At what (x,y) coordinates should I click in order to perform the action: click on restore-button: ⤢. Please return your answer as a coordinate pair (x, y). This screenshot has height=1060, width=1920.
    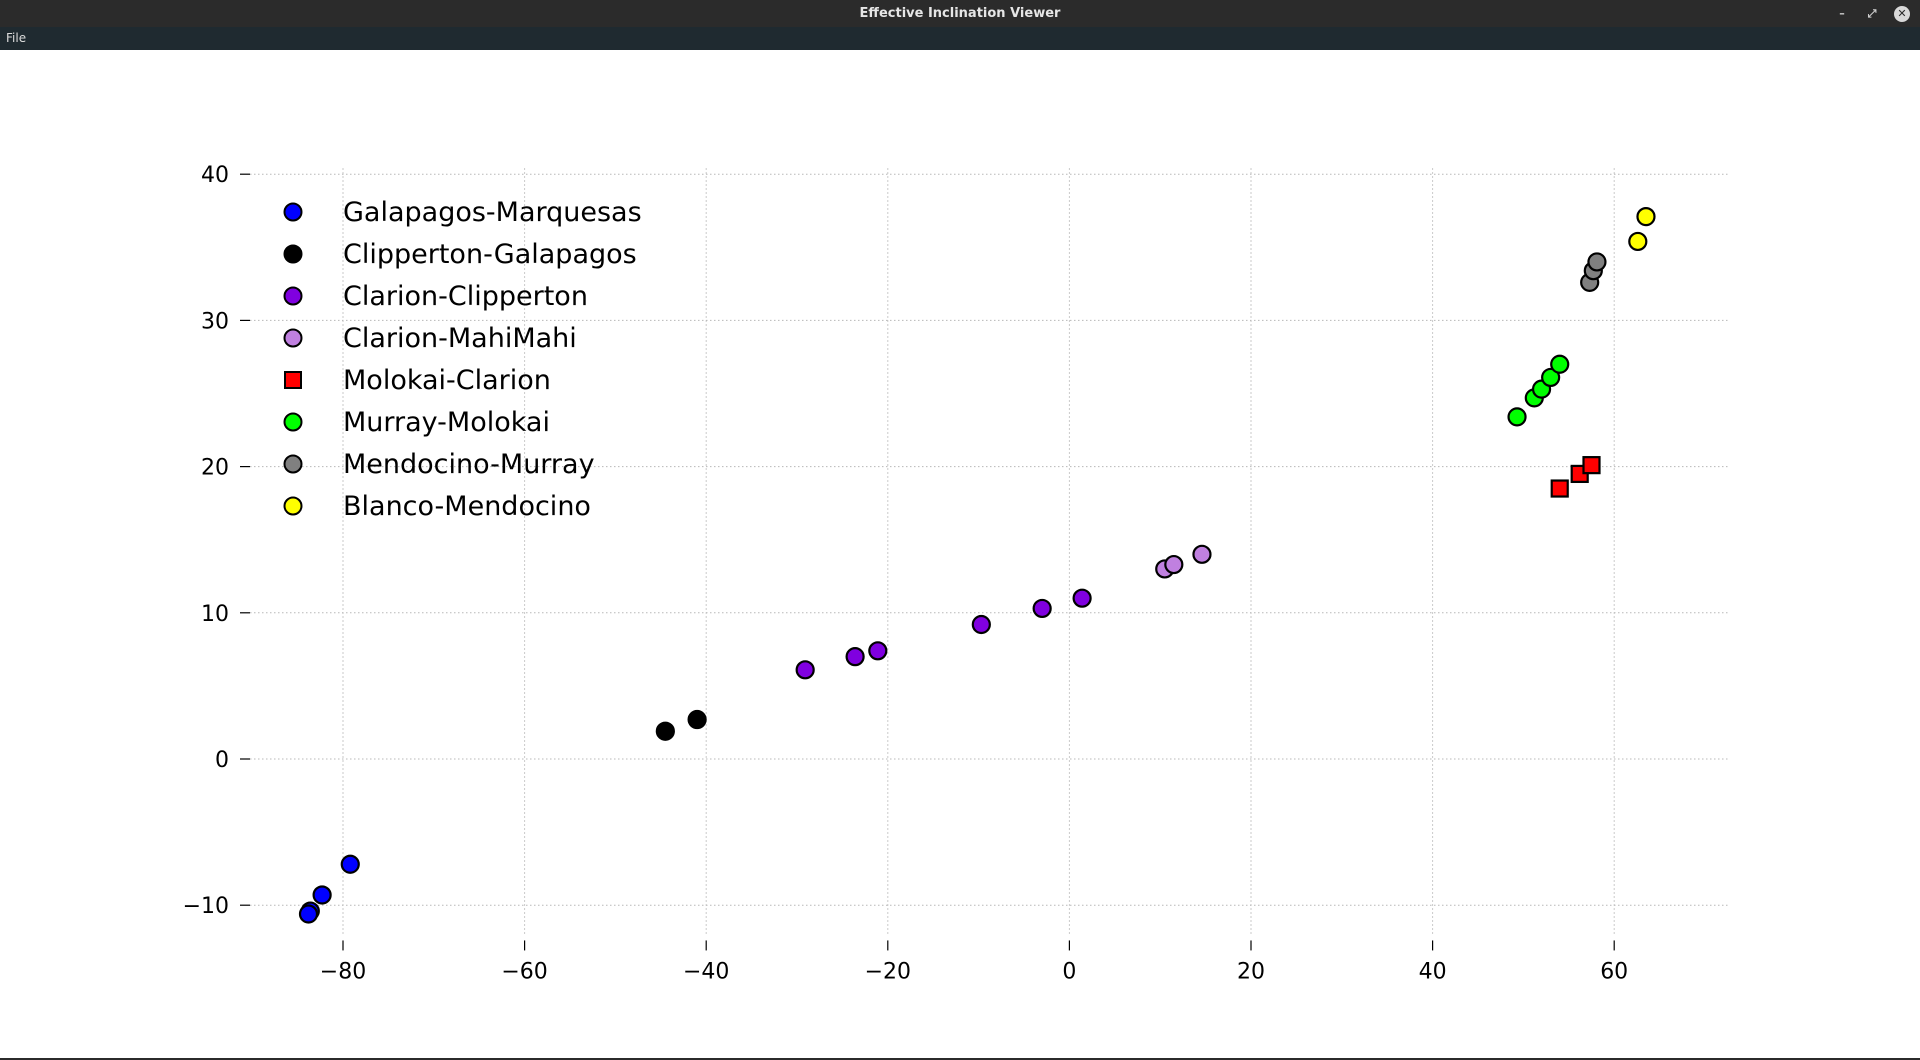
    Looking at the image, I should click on (1872, 13).